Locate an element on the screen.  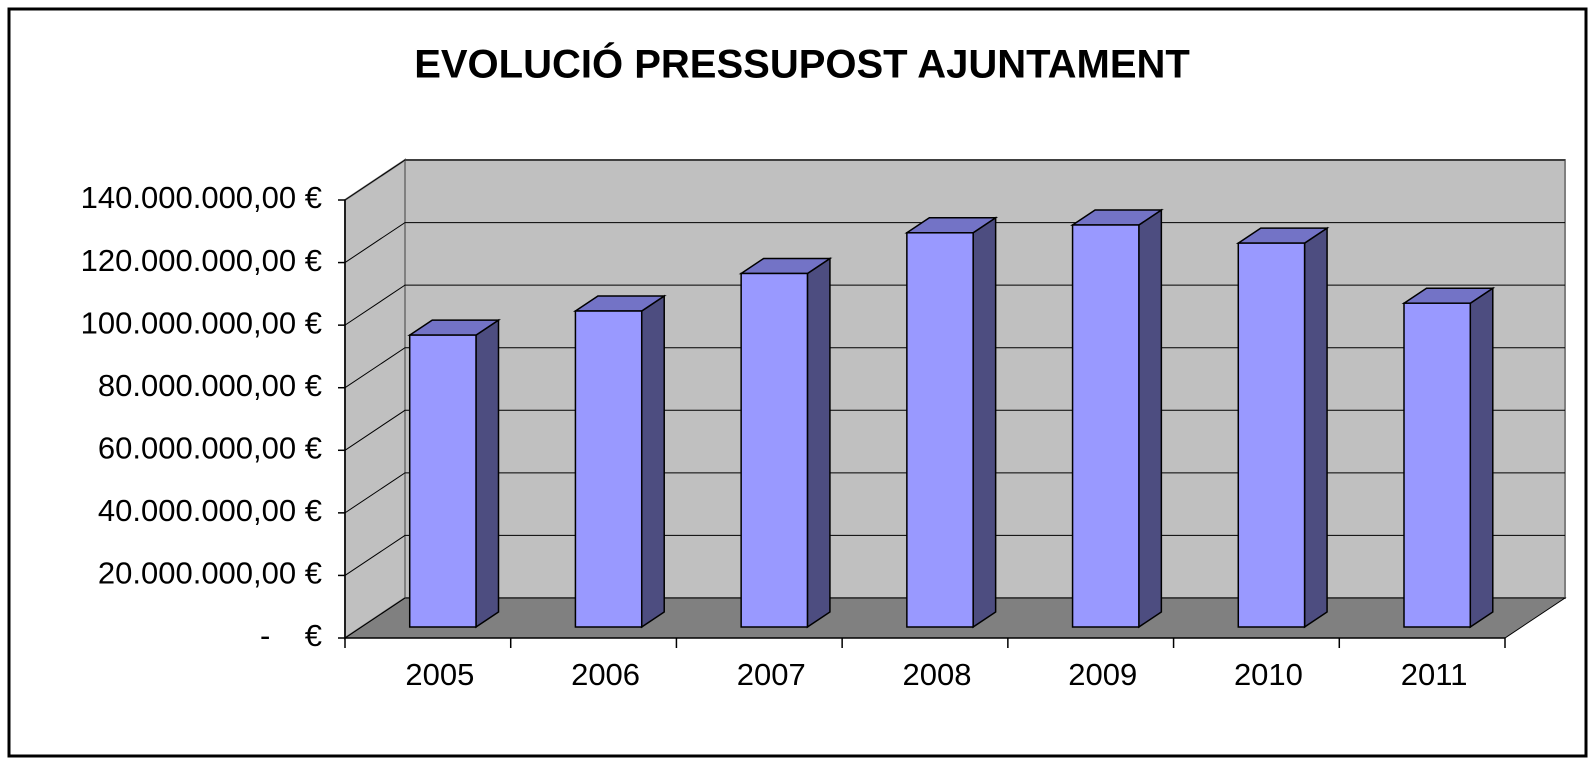
y-tick-label: 60.000.000,00 € is located at coordinates (210, 447).